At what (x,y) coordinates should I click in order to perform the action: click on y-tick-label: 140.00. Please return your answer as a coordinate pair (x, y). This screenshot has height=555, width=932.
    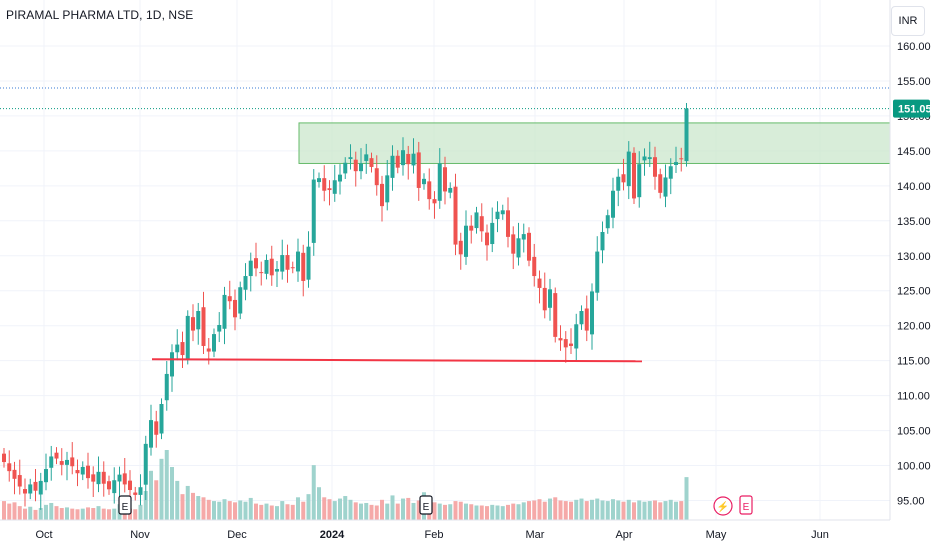
    Looking at the image, I should click on (914, 187).